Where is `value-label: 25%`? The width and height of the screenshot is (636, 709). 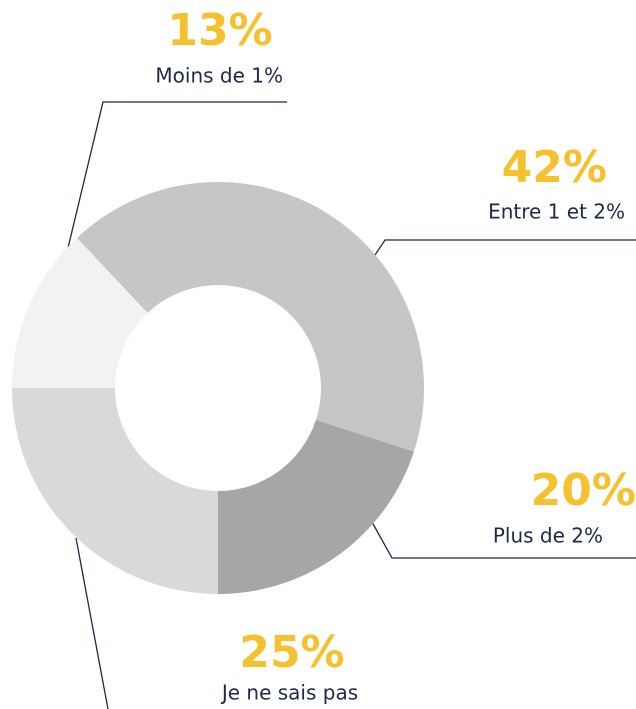
value-label: 25% is located at coordinates (291, 652).